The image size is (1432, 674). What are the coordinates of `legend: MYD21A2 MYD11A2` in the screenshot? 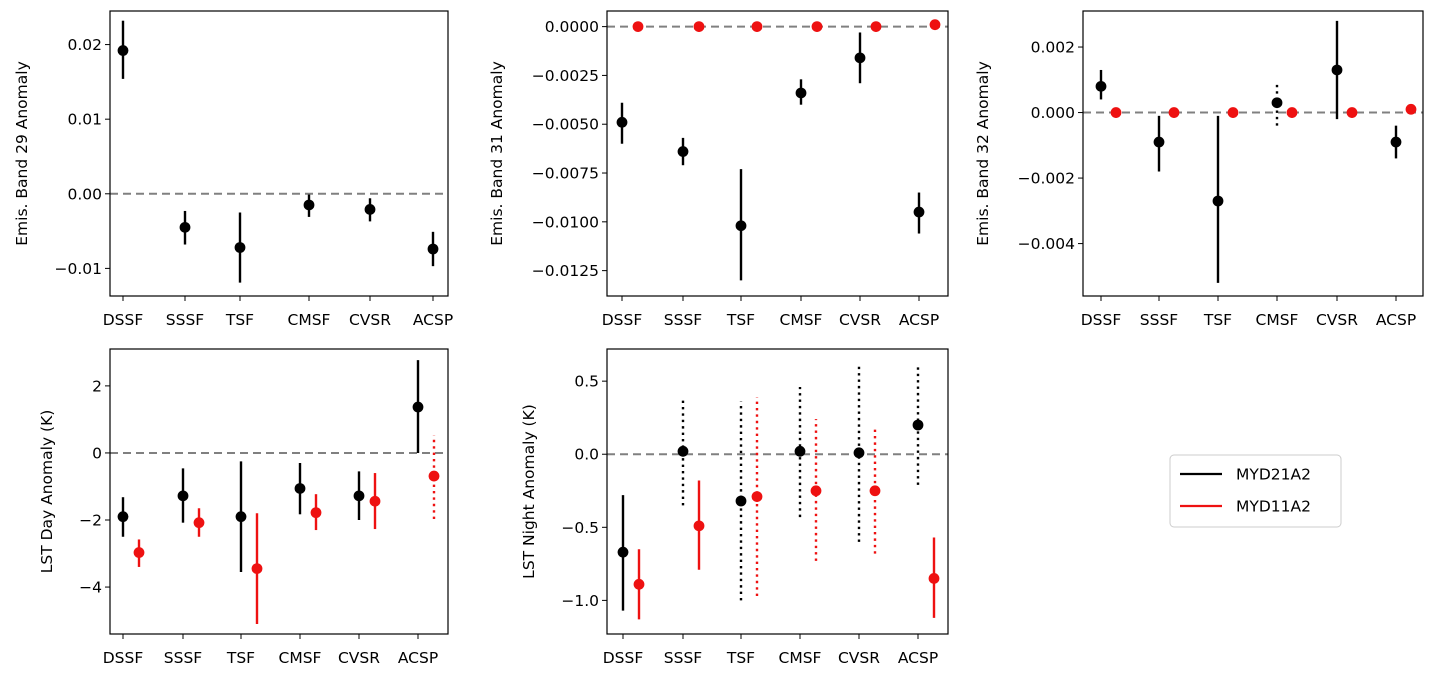 It's located at (1255, 491).